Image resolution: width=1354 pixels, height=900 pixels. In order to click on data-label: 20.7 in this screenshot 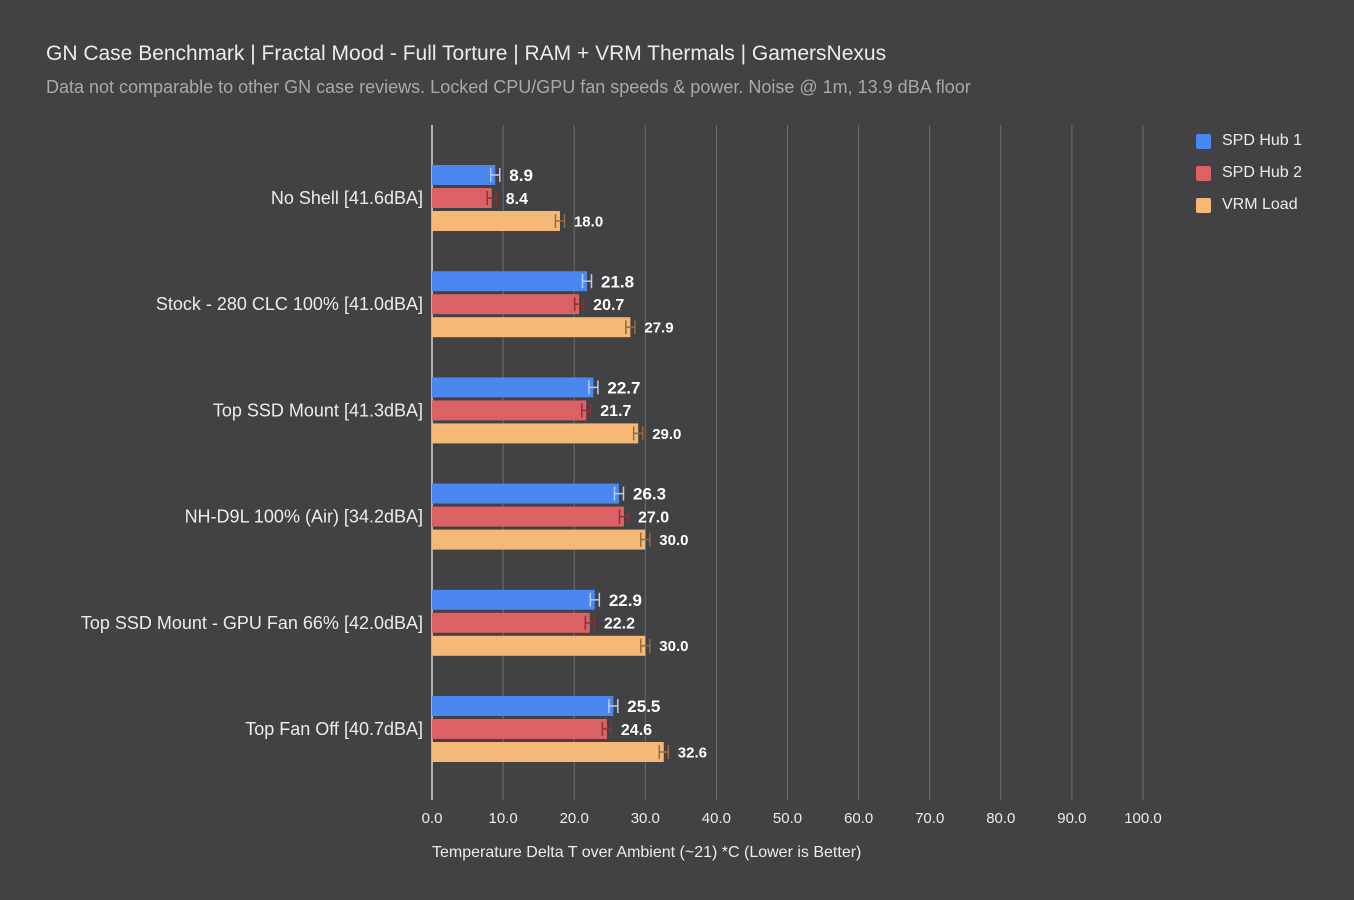, I will do `click(608, 305)`.